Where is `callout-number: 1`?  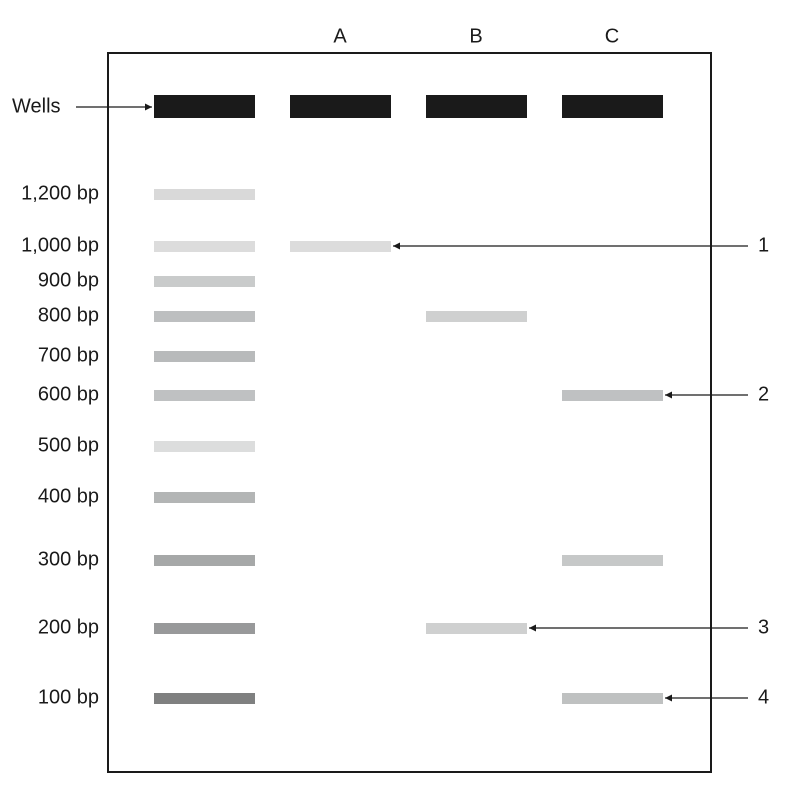 callout-number: 1 is located at coordinates (763, 245).